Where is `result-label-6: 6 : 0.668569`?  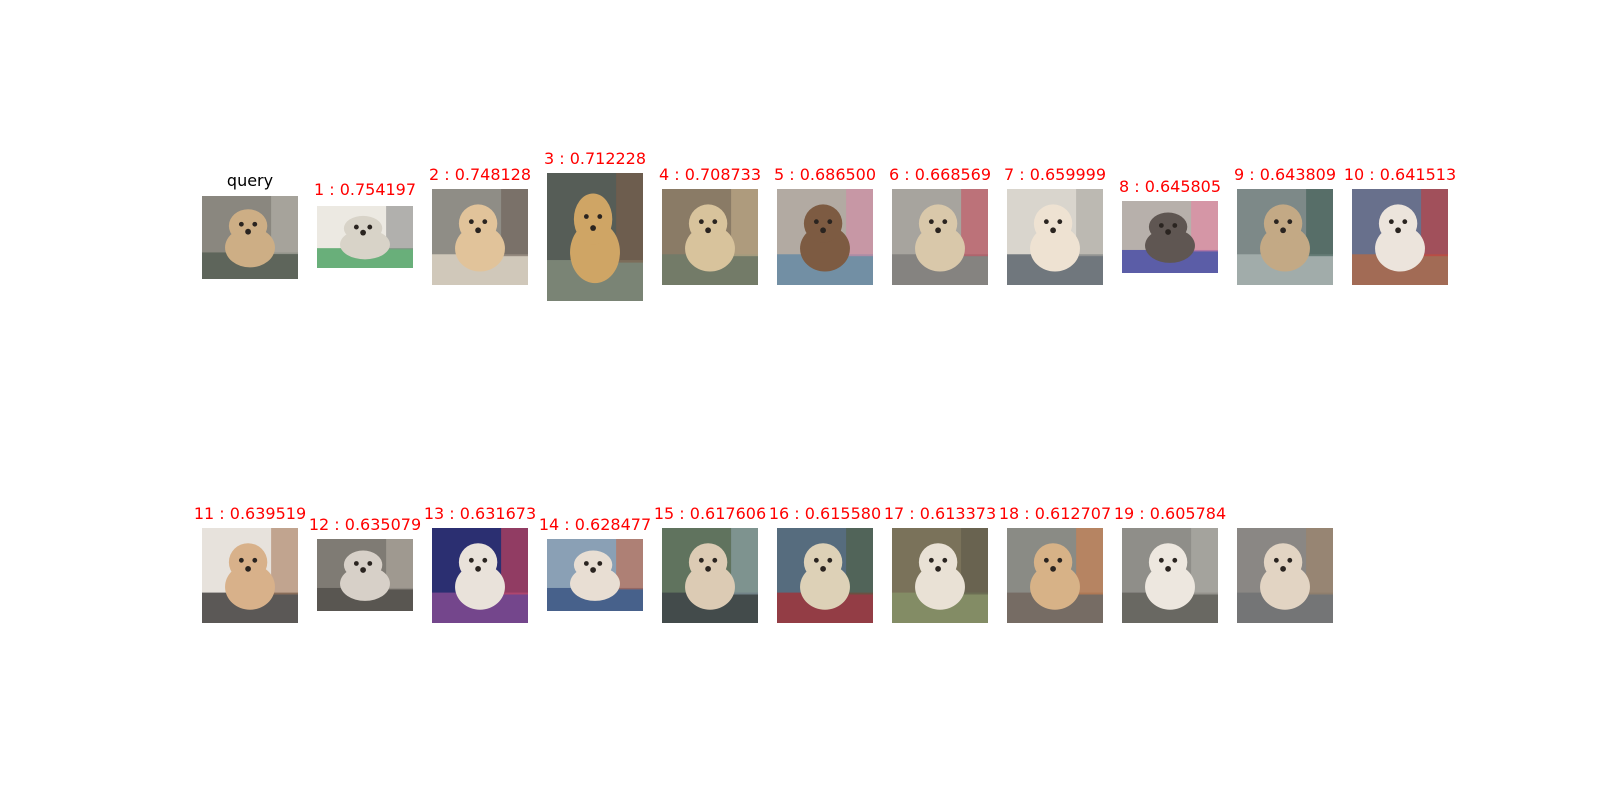
result-label-6: 6 : 0.668569 is located at coordinates (940, 174).